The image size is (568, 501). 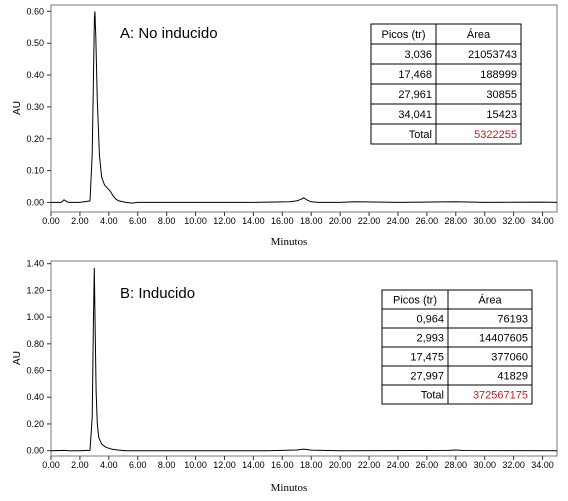 I want to click on chart2-x-tick-label: 0.00, so click(x=51, y=465).